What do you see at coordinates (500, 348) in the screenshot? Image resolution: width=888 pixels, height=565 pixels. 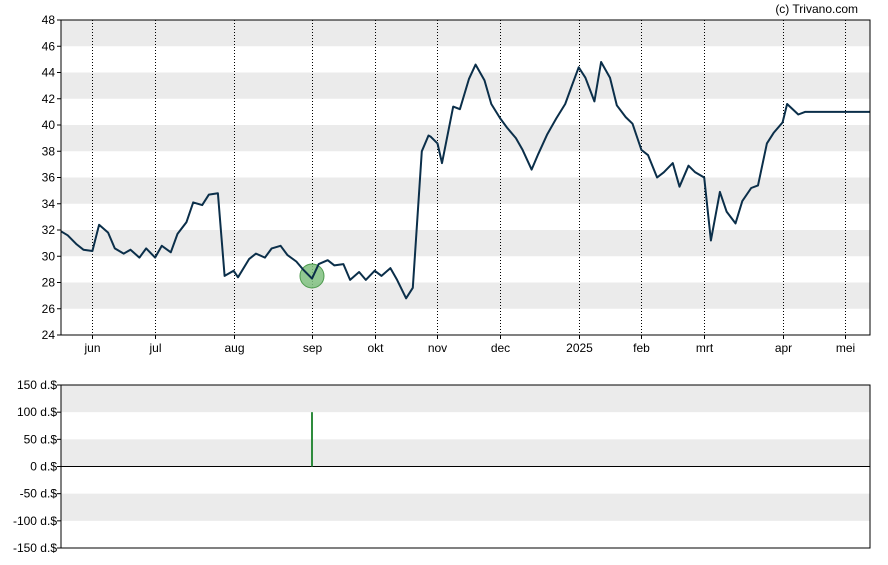 I see `price-x-tick-label: dec` at bounding box center [500, 348].